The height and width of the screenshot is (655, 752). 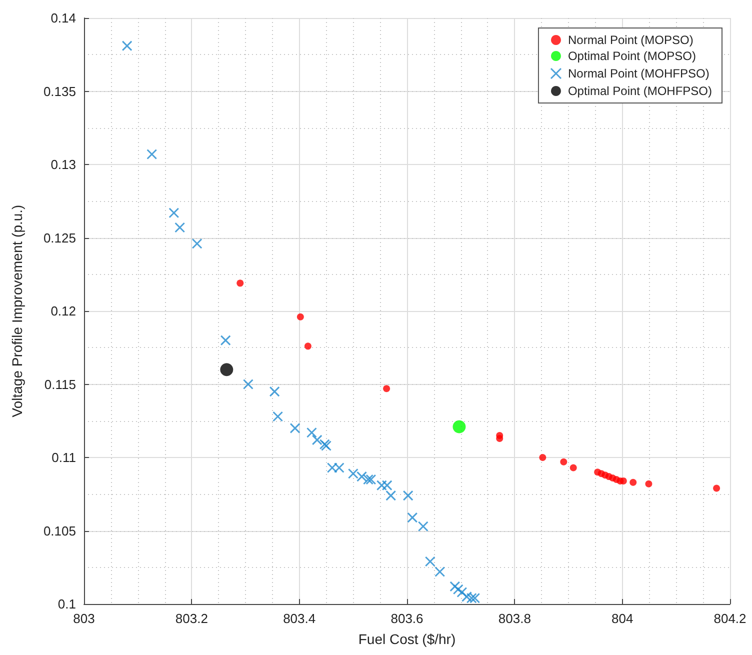 What do you see at coordinates (730, 618) in the screenshot?
I see `x-tick-label: 804.2` at bounding box center [730, 618].